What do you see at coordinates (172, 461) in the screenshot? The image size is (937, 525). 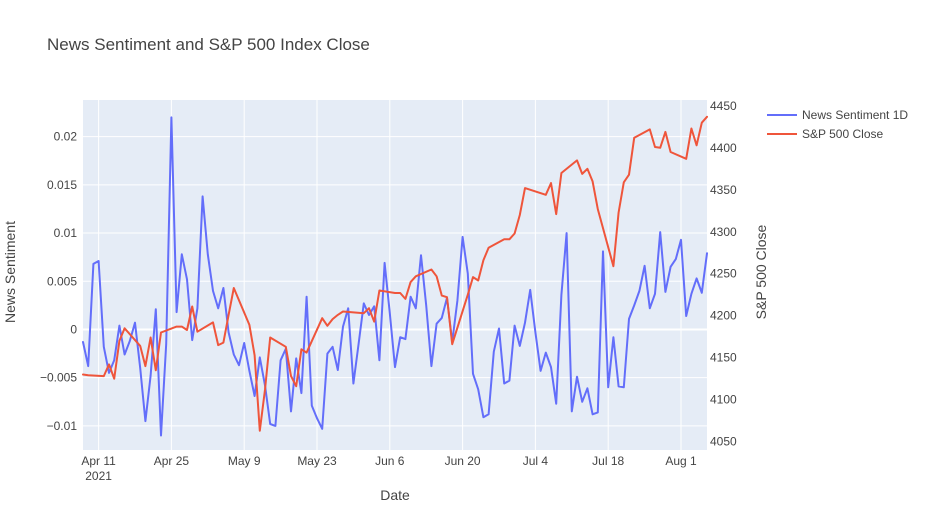 I see `x-tick-label: Apr 25` at bounding box center [172, 461].